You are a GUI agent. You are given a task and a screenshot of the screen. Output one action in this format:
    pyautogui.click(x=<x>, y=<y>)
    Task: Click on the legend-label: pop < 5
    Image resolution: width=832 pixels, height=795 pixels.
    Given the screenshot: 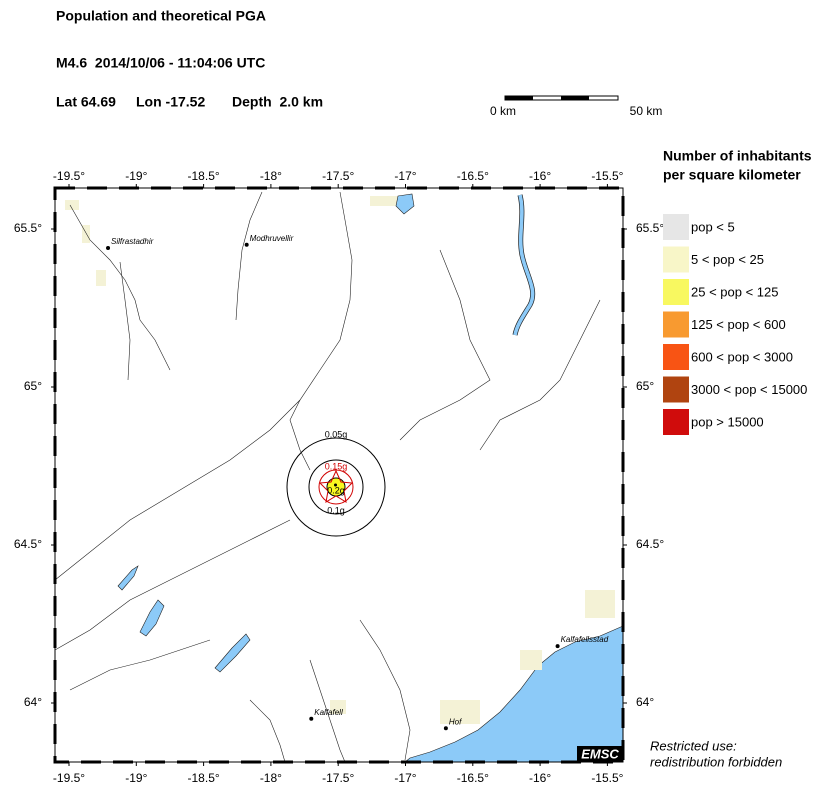 What is the action you would take?
    pyautogui.click(x=713, y=226)
    